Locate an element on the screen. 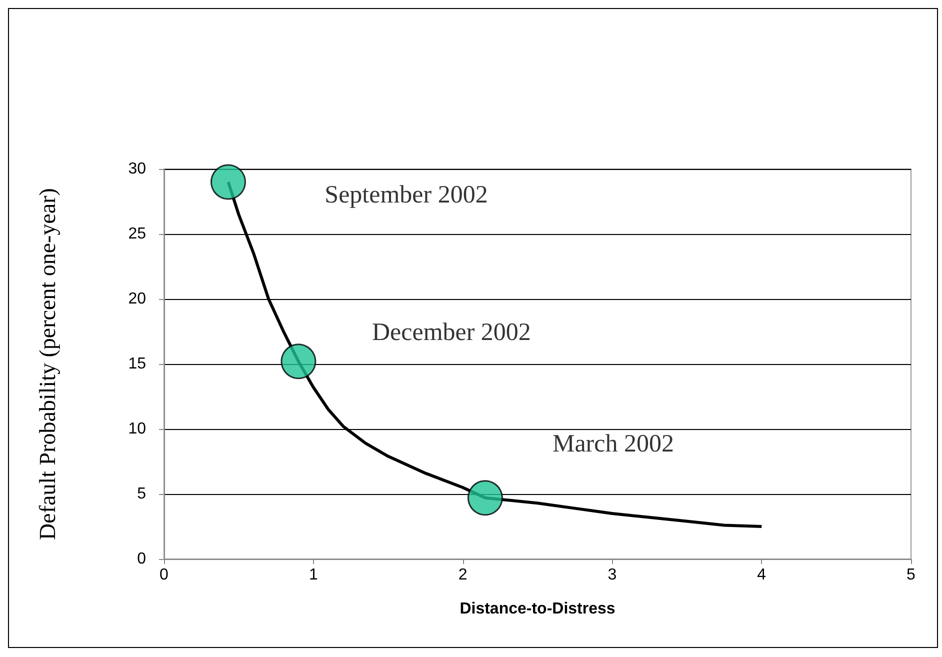 The image size is (942, 657). y-tick-label: 30 is located at coordinates (137, 169).